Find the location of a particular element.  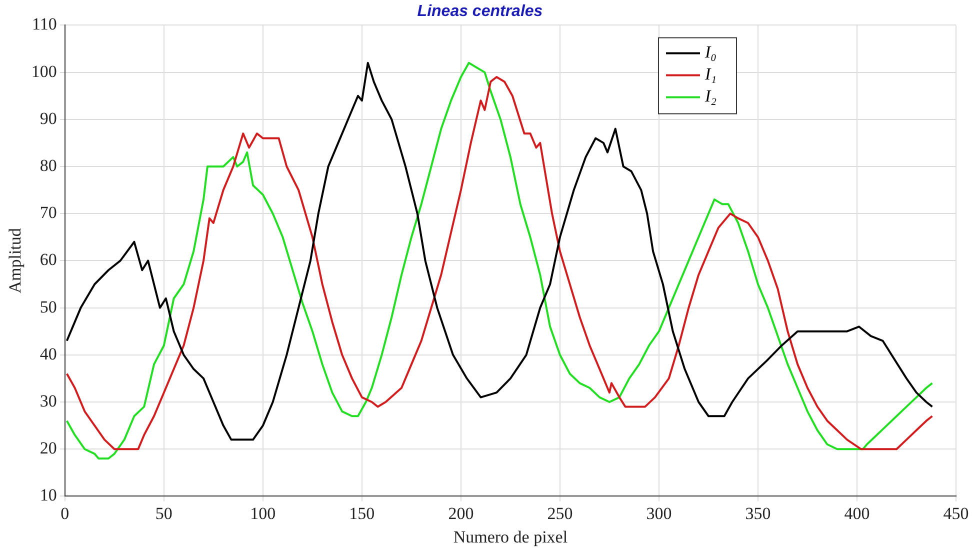

y-tick-label: 110 is located at coordinates (44, 24).